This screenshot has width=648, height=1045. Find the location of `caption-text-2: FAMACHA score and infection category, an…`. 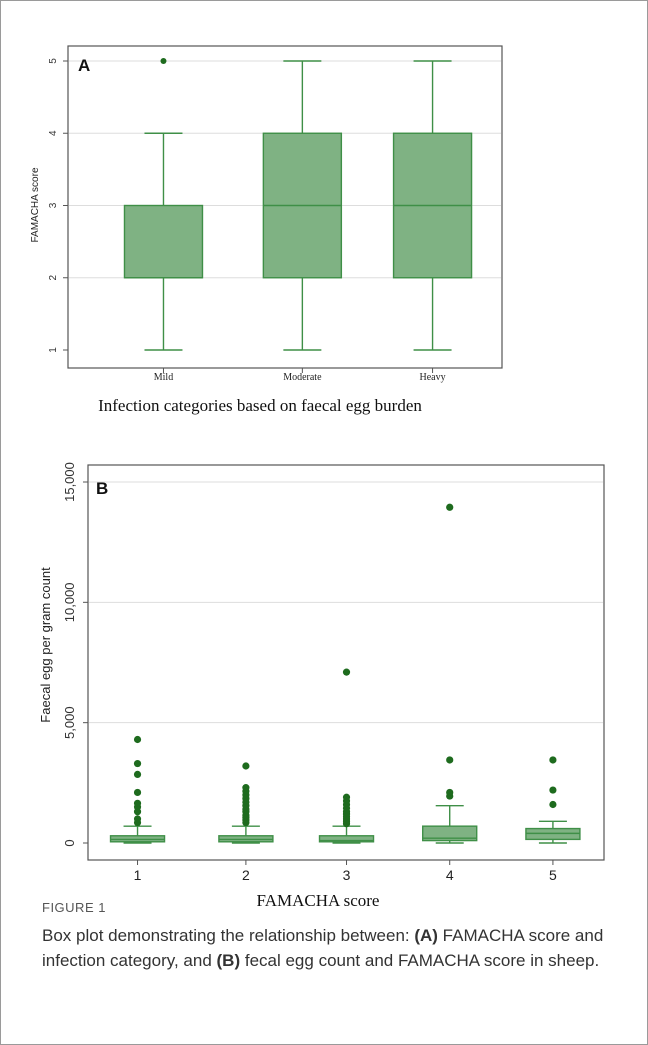

caption-text-2: FAMACHA score and infection category, an… is located at coordinates (323, 948).